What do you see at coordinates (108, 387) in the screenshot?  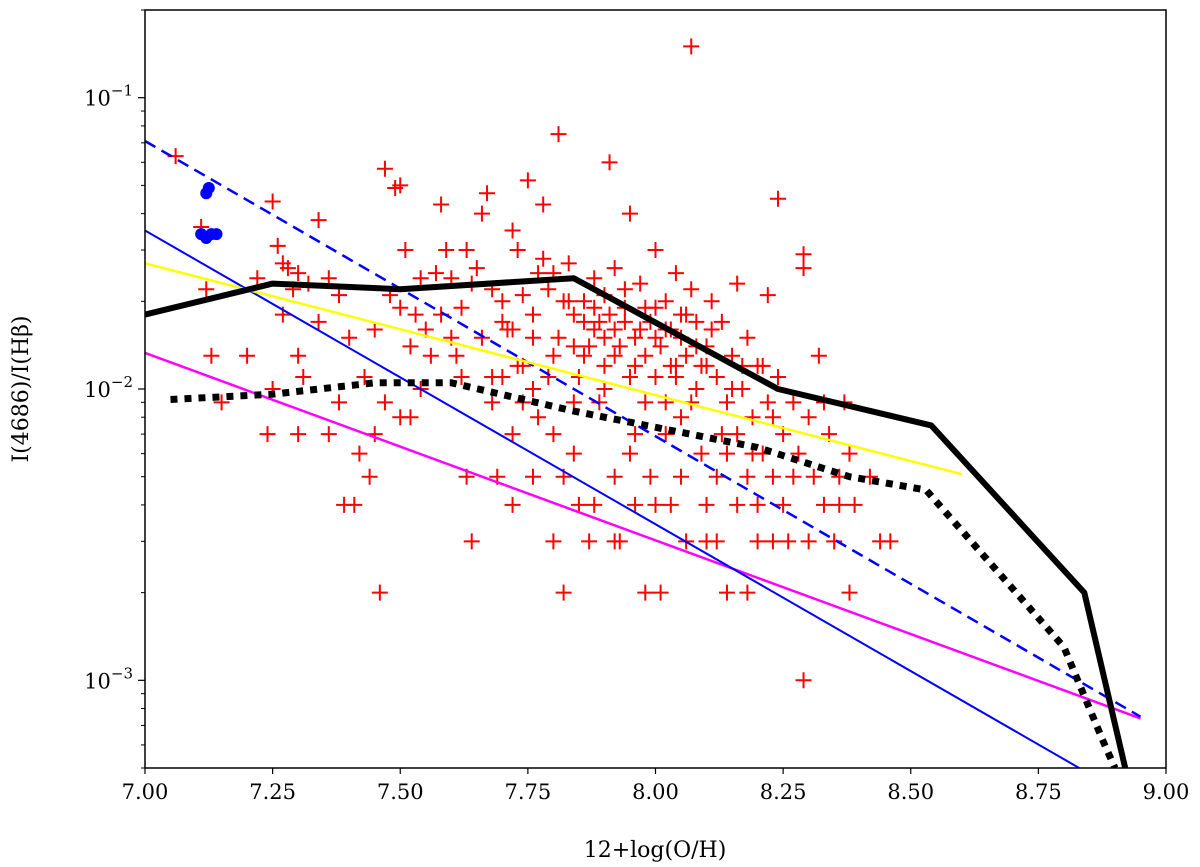 I see `y-tick-label: 10−2` at bounding box center [108, 387].